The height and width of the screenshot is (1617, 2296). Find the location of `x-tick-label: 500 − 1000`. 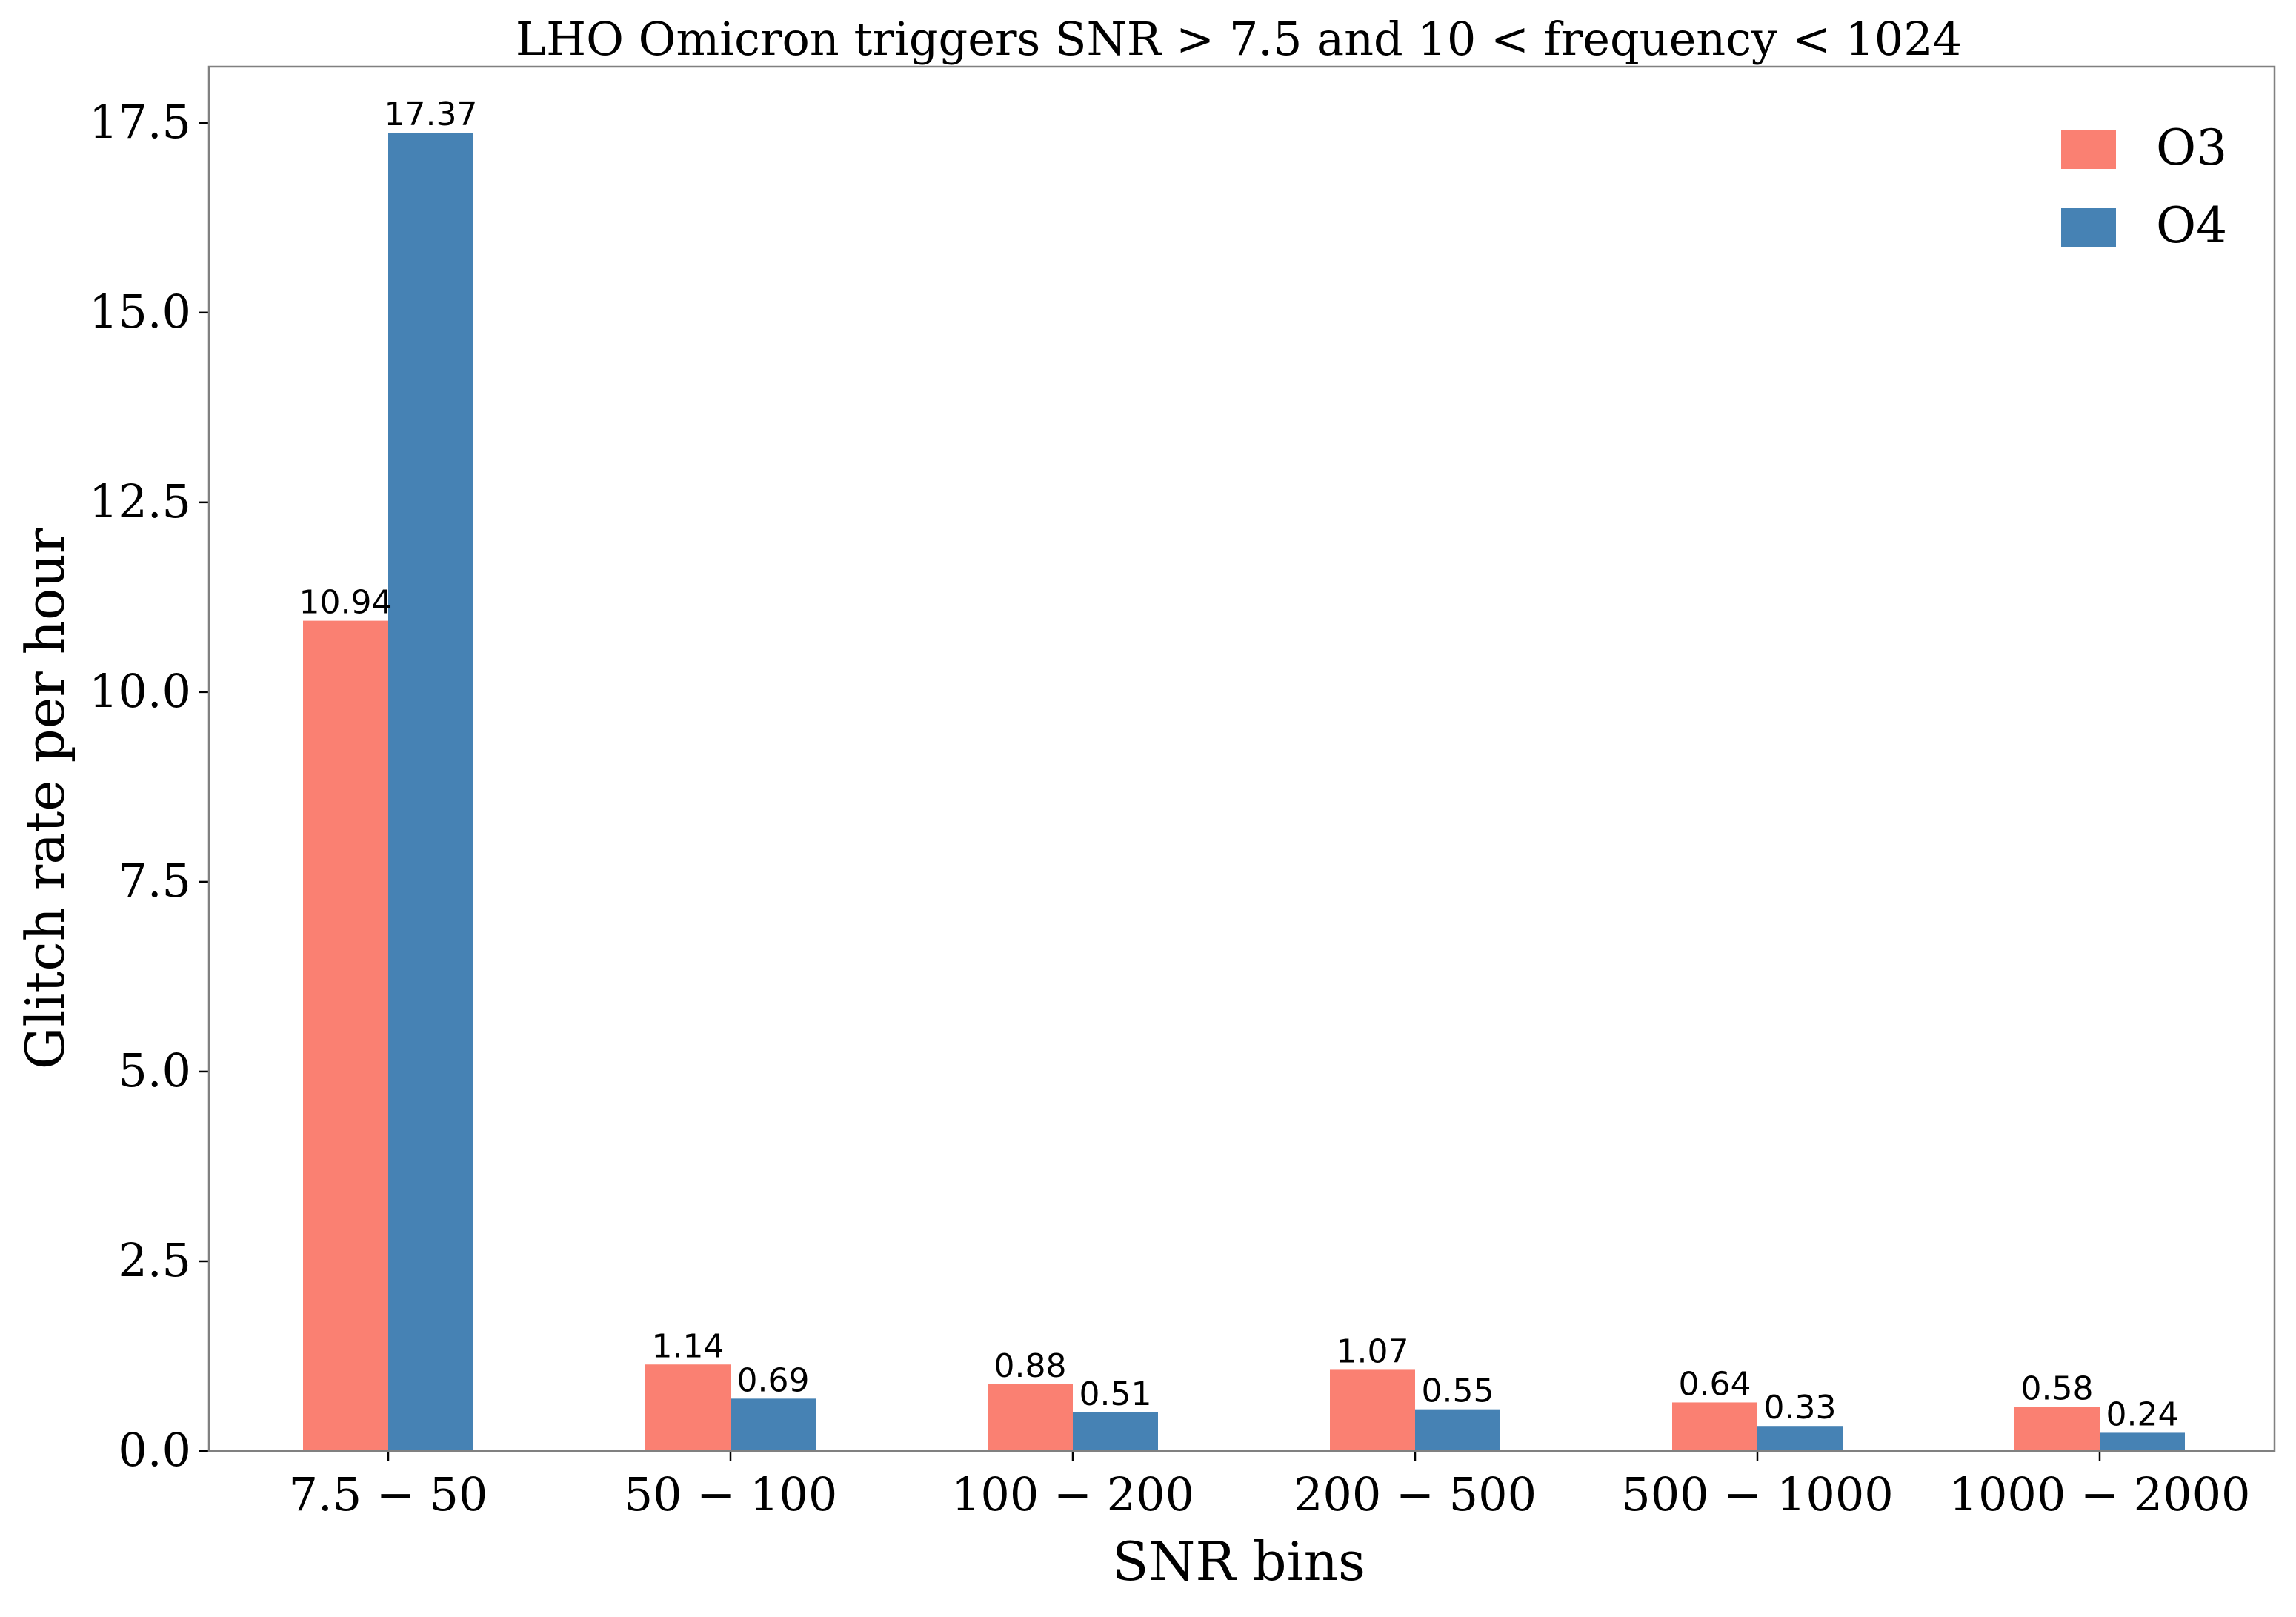

x-tick-label: 500 − 1000 is located at coordinates (1757, 1494).